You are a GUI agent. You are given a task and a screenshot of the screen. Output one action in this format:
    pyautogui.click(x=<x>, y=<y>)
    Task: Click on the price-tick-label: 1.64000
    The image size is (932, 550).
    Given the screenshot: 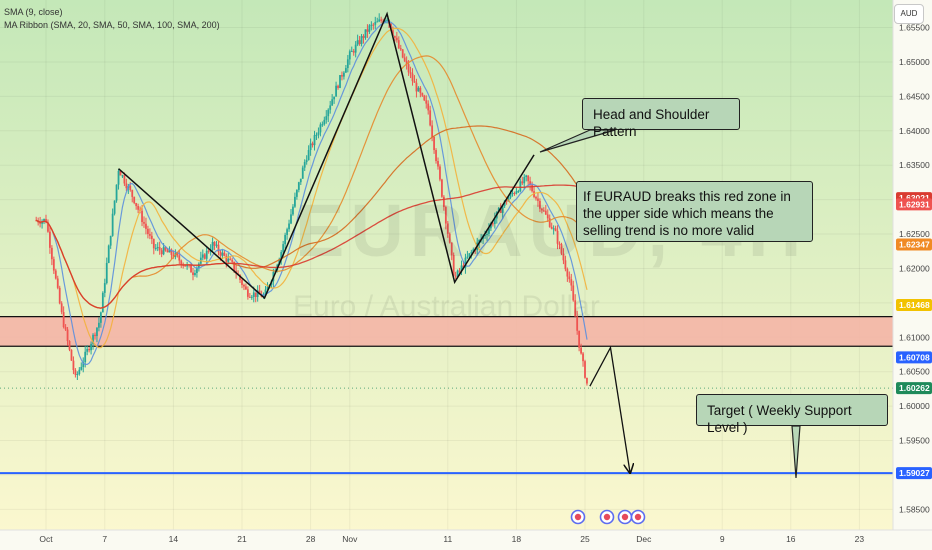 What is the action you would take?
    pyautogui.click(x=914, y=131)
    